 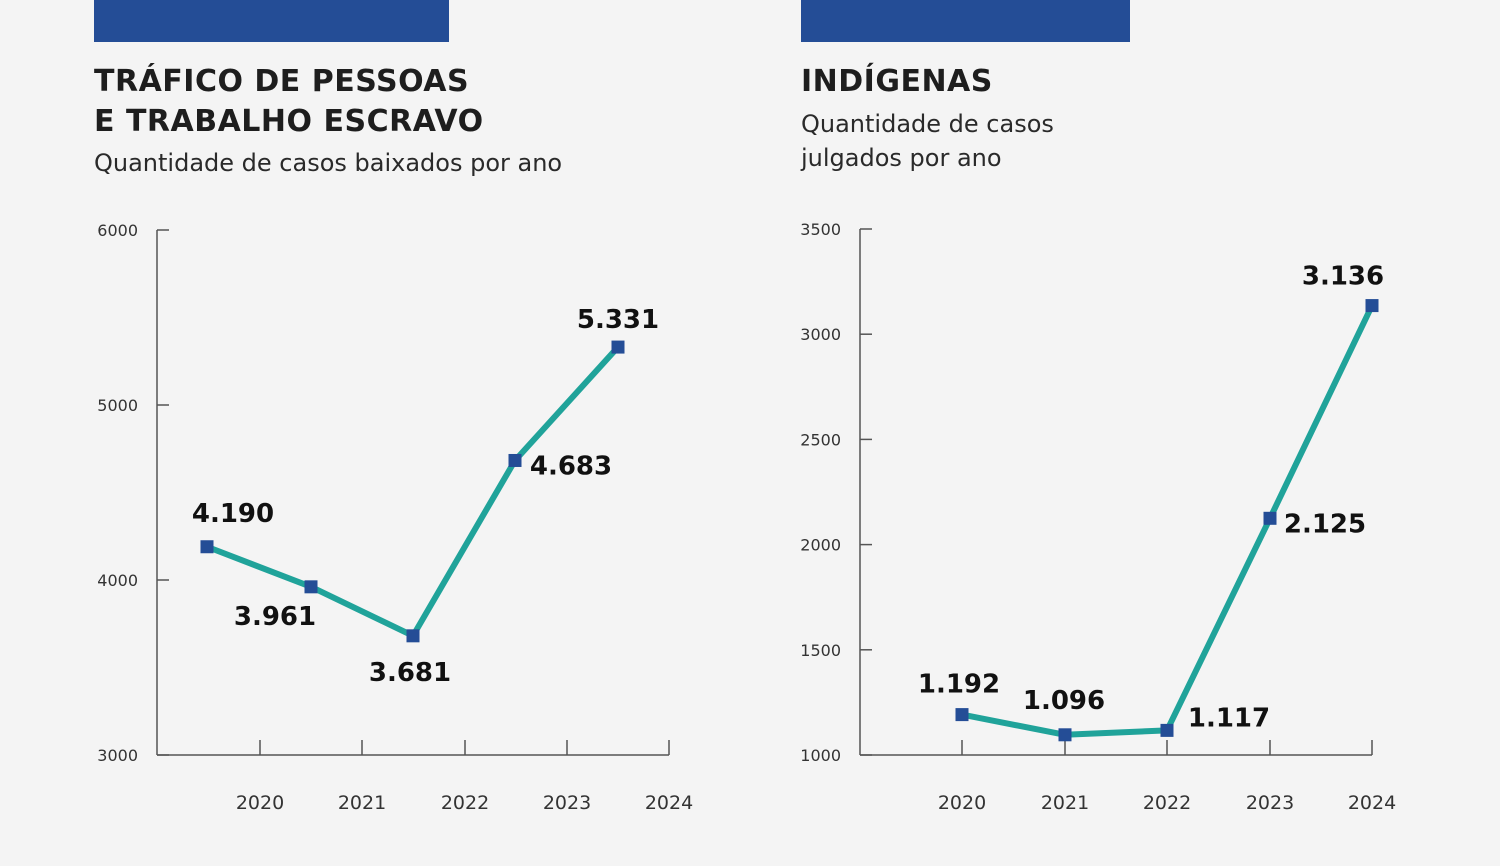 I want to click on chart-subtitle-right: Quantidade de casos julgados por ano, so click(x=927, y=141).